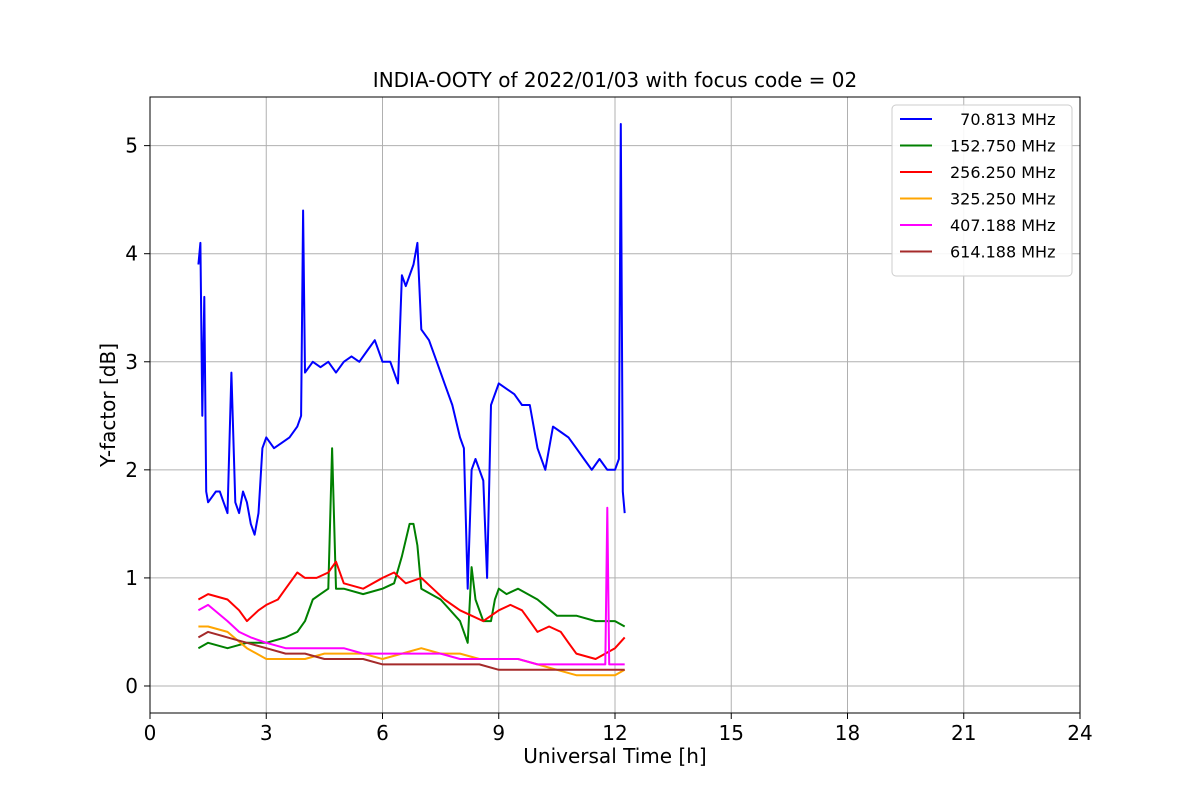 The image size is (1200, 800). What do you see at coordinates (963, 733) in the screenshot?
I see `x-tick-label: 21` at bounding box center [963, 733].